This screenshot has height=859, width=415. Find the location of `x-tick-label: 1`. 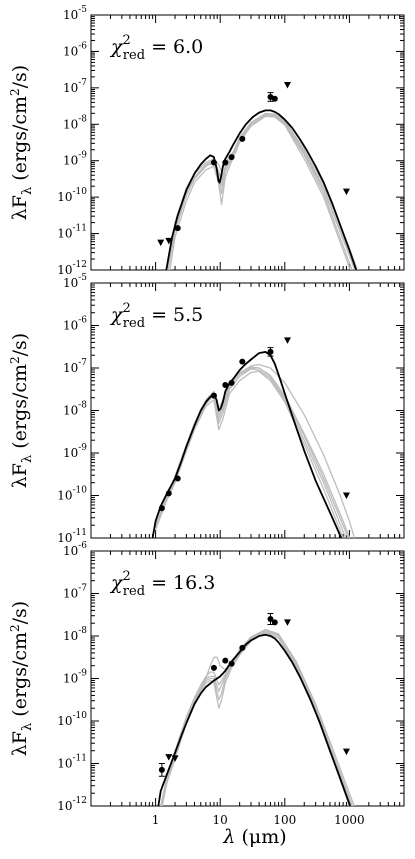

x-tick-label: 1 is located at coordinates (156, 820).